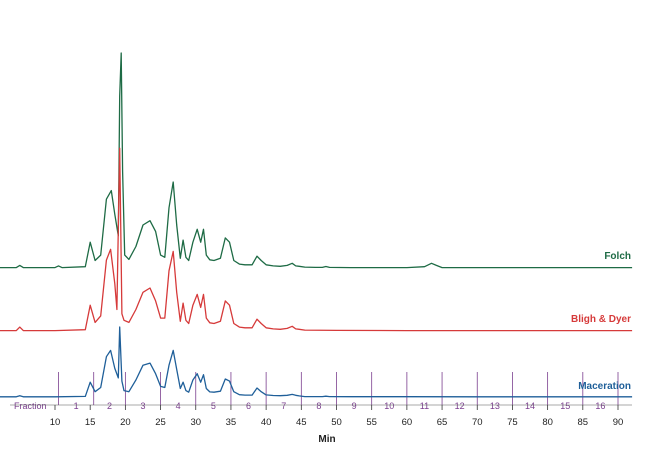 This screenshot has width=645, height=450. Describe the element at coordinates (248, 406) in the screenshot. I see `fraction-label: 6` at that location.